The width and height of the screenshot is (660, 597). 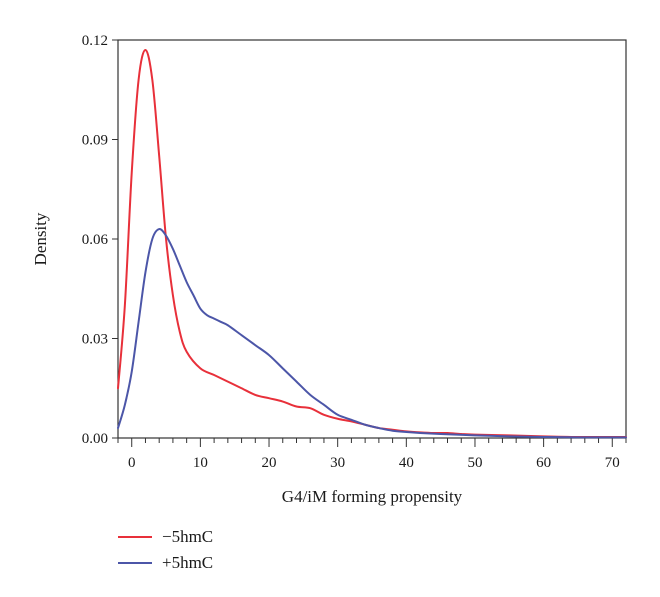 I want to click on x-tick-label: 40, so click(x=406, y=463).